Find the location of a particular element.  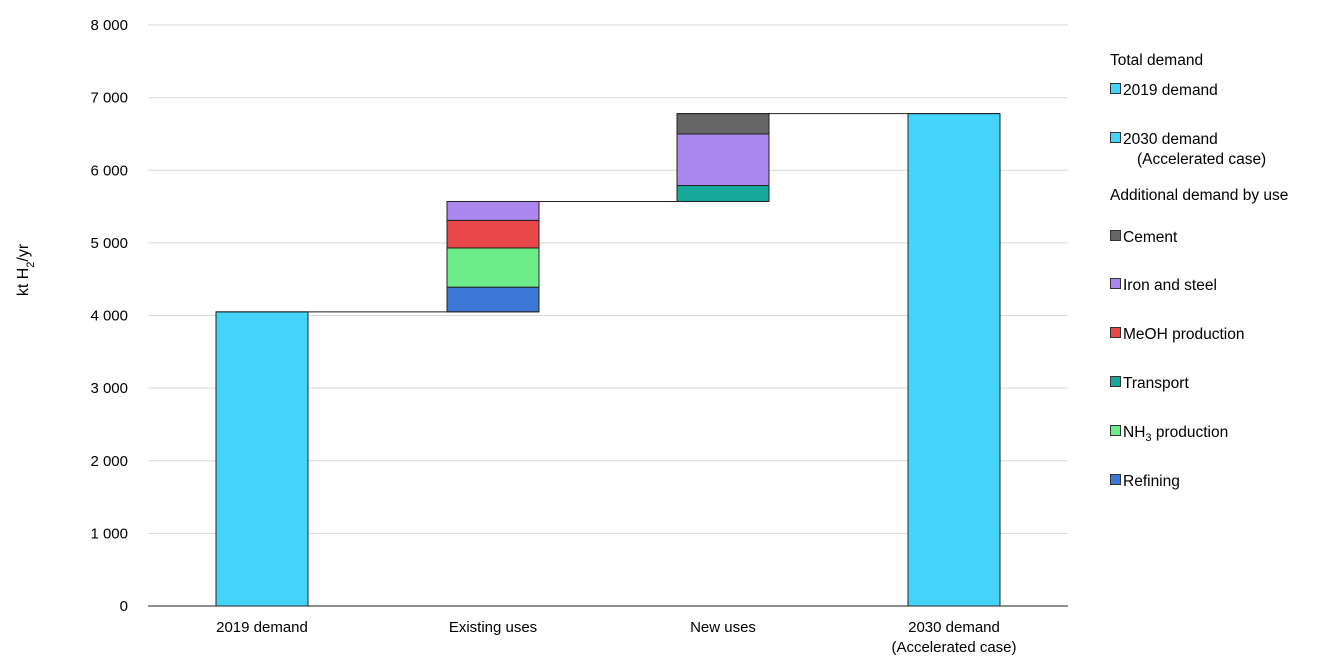

legend-label: Iron and steel is located at coordinates (1170, 285).